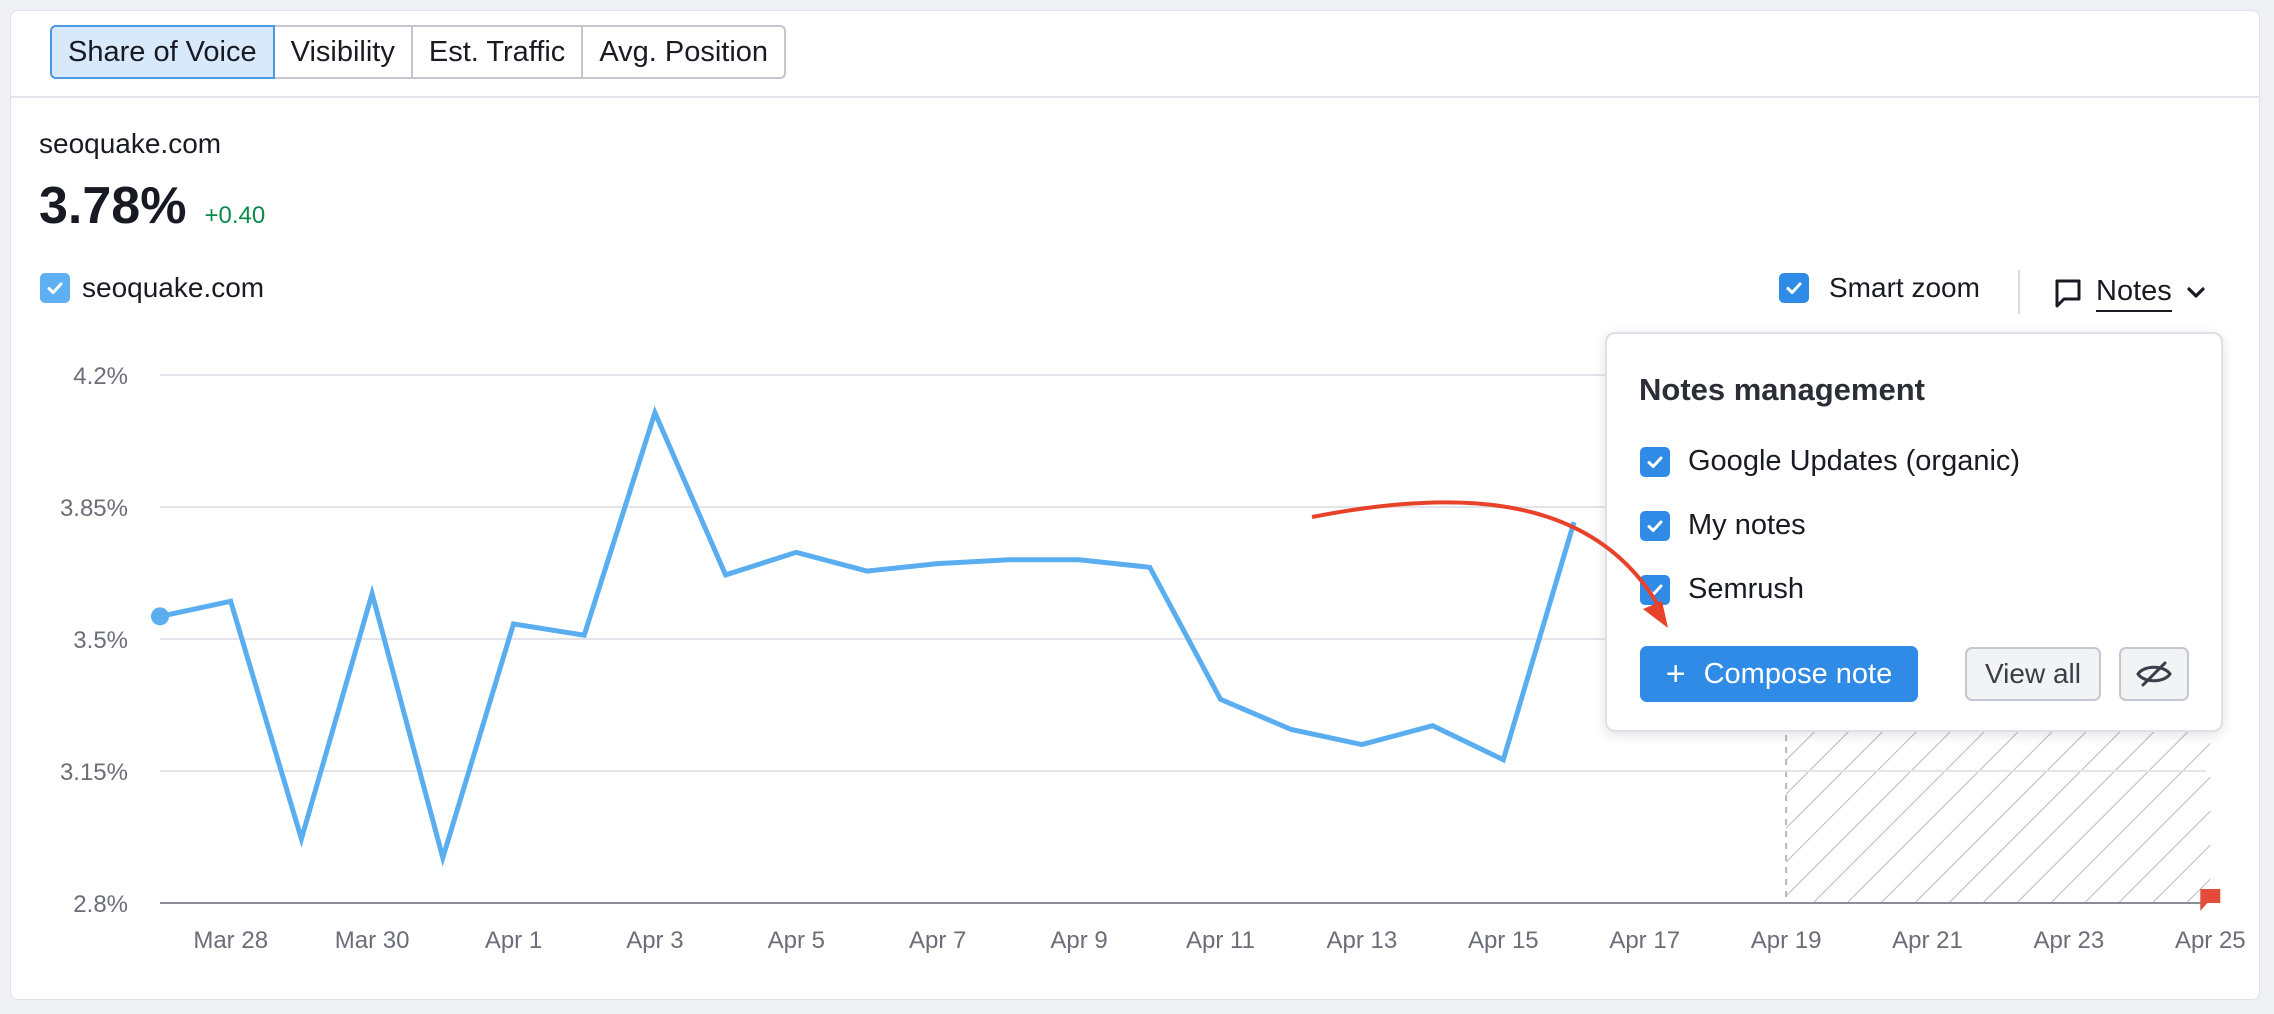 This screenshot has height=1014, width=2274. Describe the element at coordinates (1220, 940) in the screenshot. I see `x-tick-label: Apr 11` at that location.